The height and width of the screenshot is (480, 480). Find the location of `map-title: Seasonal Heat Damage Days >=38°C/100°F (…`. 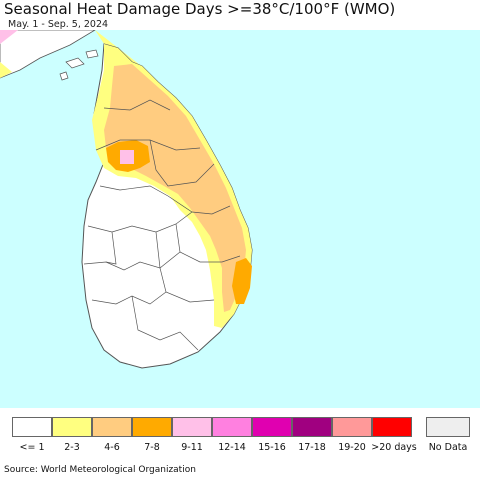

map-title: Seasonal Heat Damage Days >=38°C/100°F (… is located at coordinates (200, 9).